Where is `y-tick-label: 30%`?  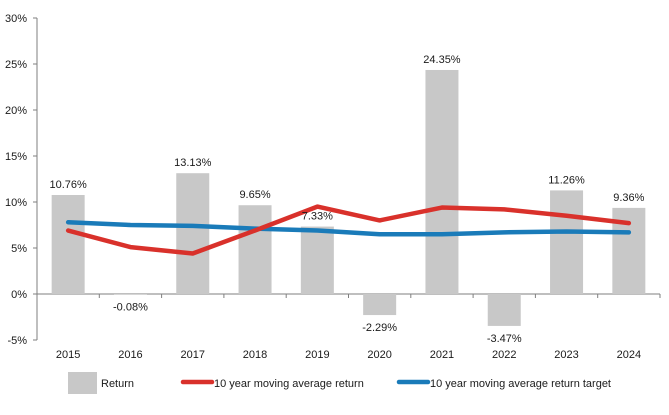 y-tick-label: 30% is located at coordinates (16, 19).